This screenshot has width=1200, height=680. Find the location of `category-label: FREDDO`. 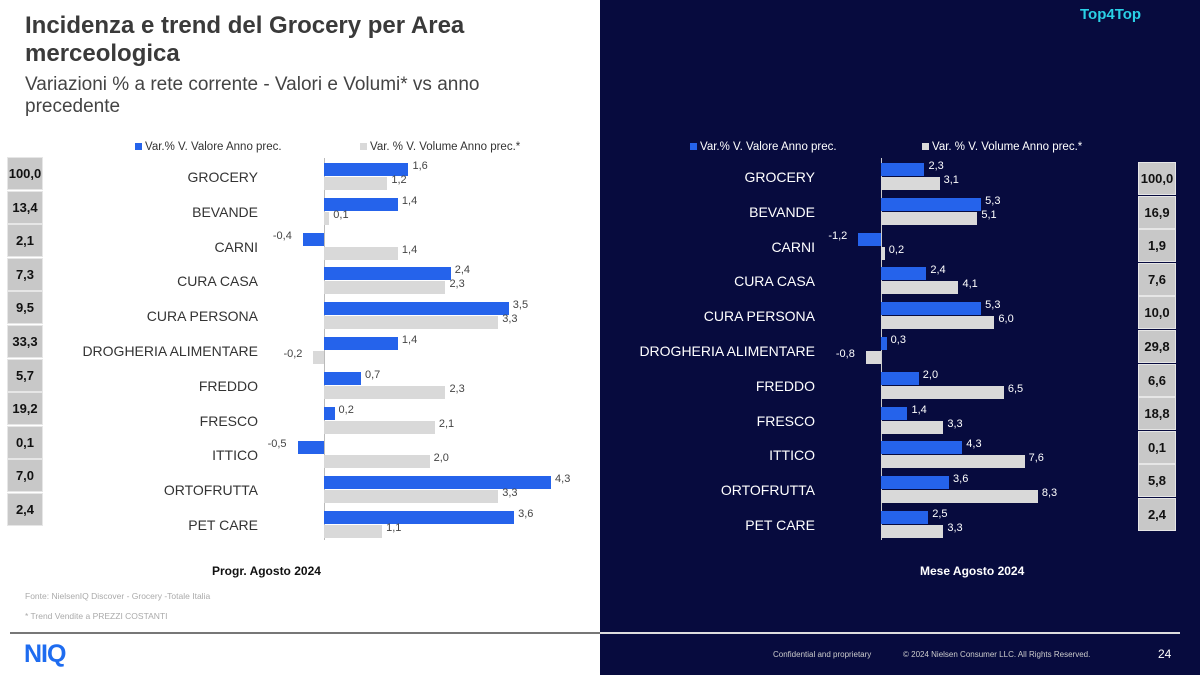

category-label: FREDDO is located at coordinates (785, 385).